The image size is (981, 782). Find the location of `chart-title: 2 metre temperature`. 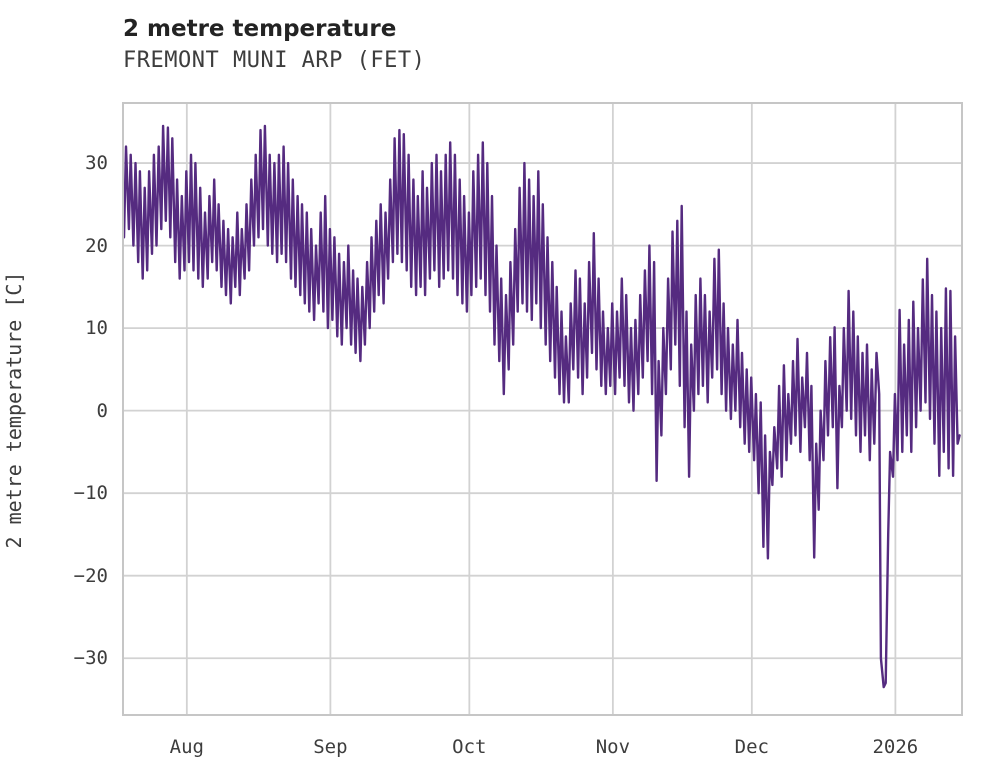

chart-title: 2 metre temperature is located at coordinates (260, 29).